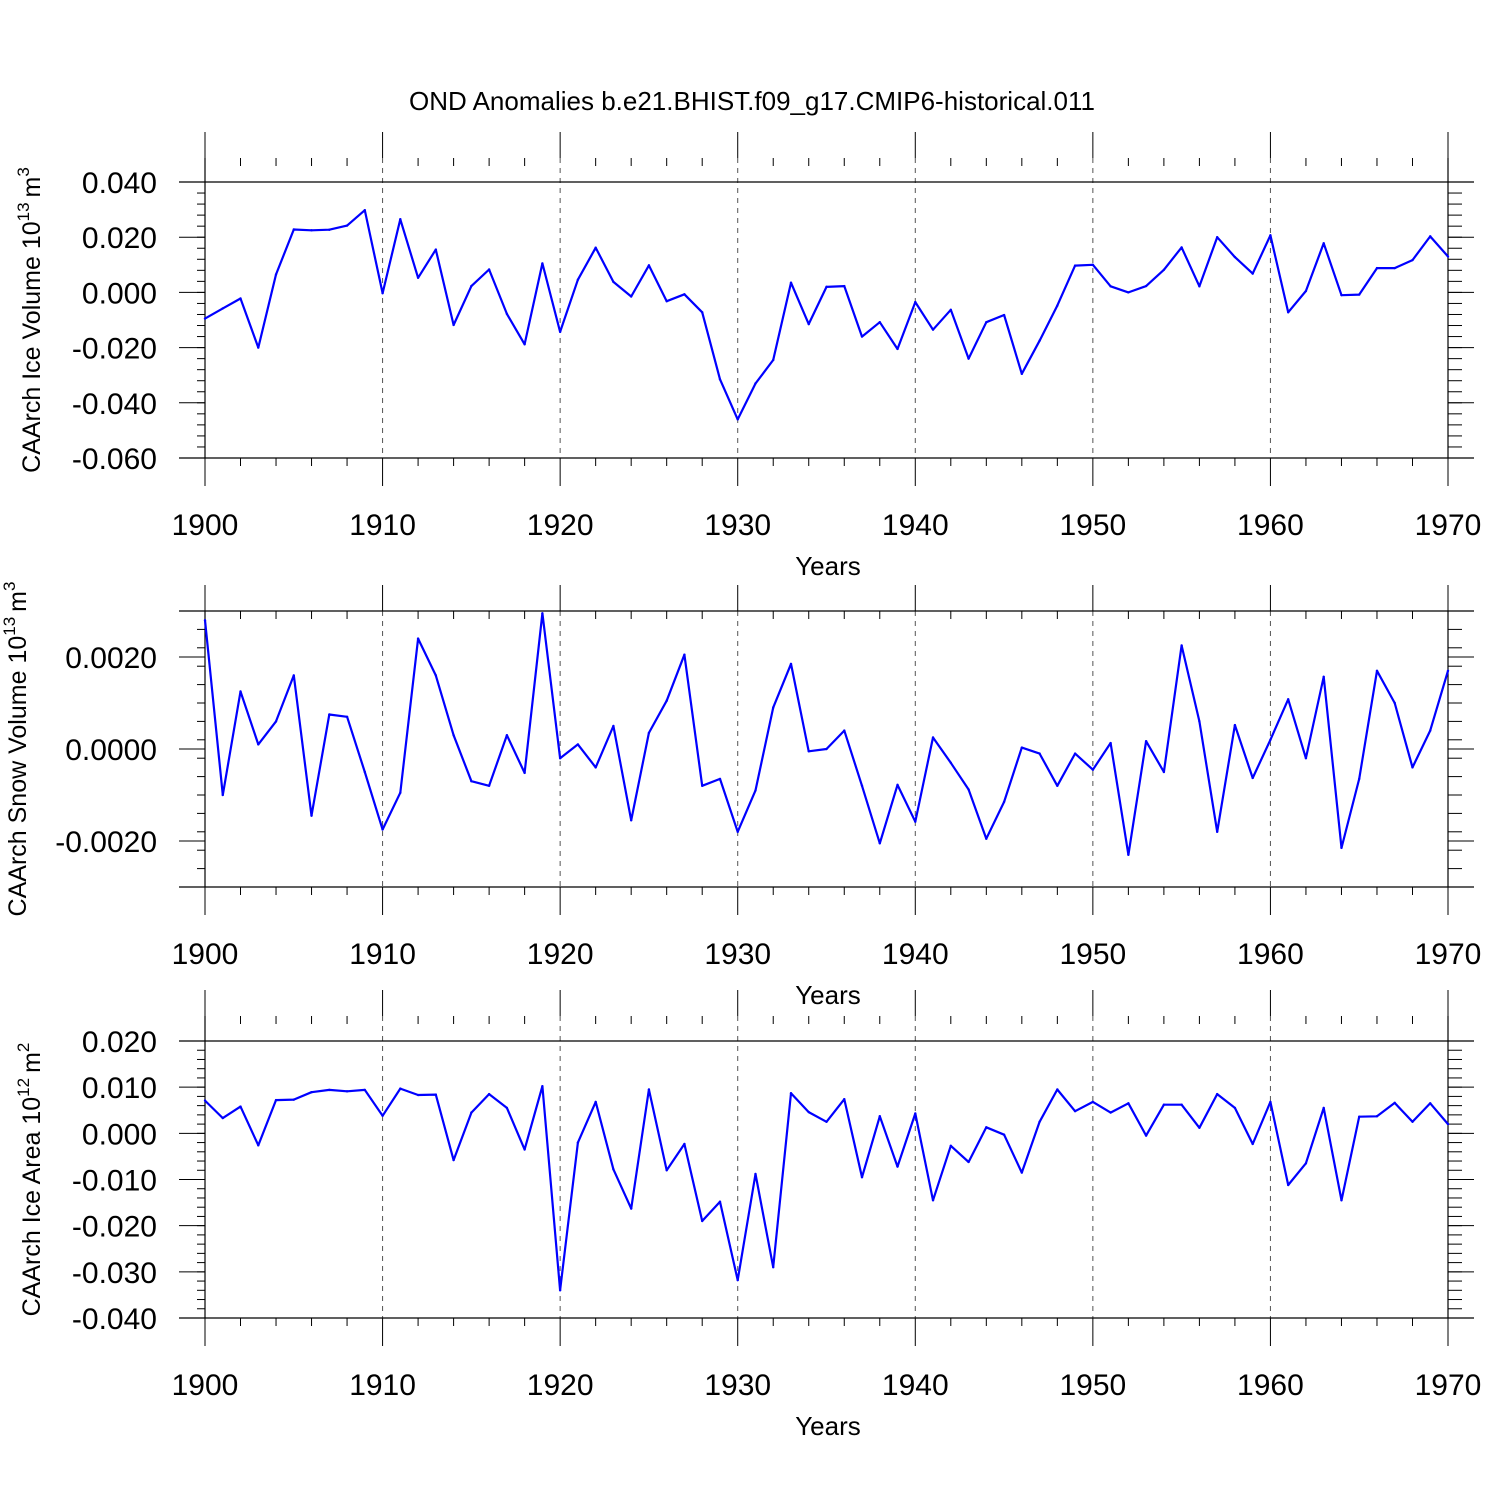 This screenshot has height=1500, width=1500. Describe the element at coordinates (1448, 525) in the screenshot. I see `x-tick-label: 1970` at that location.